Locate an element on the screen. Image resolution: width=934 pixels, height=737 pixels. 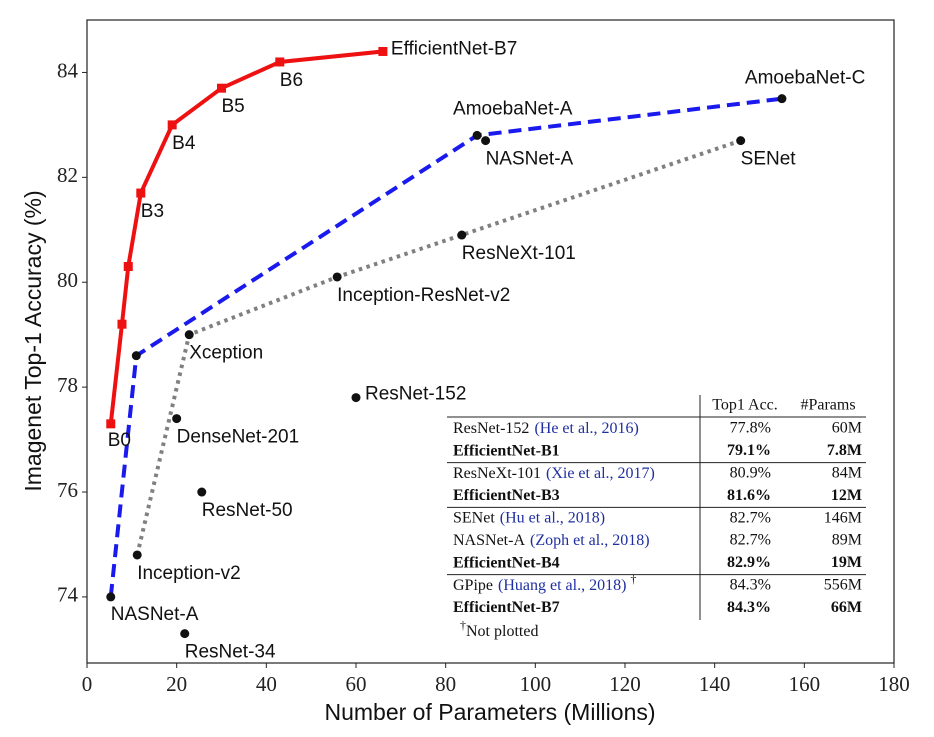
table-header: #Params is located at coordinates (827, 405).